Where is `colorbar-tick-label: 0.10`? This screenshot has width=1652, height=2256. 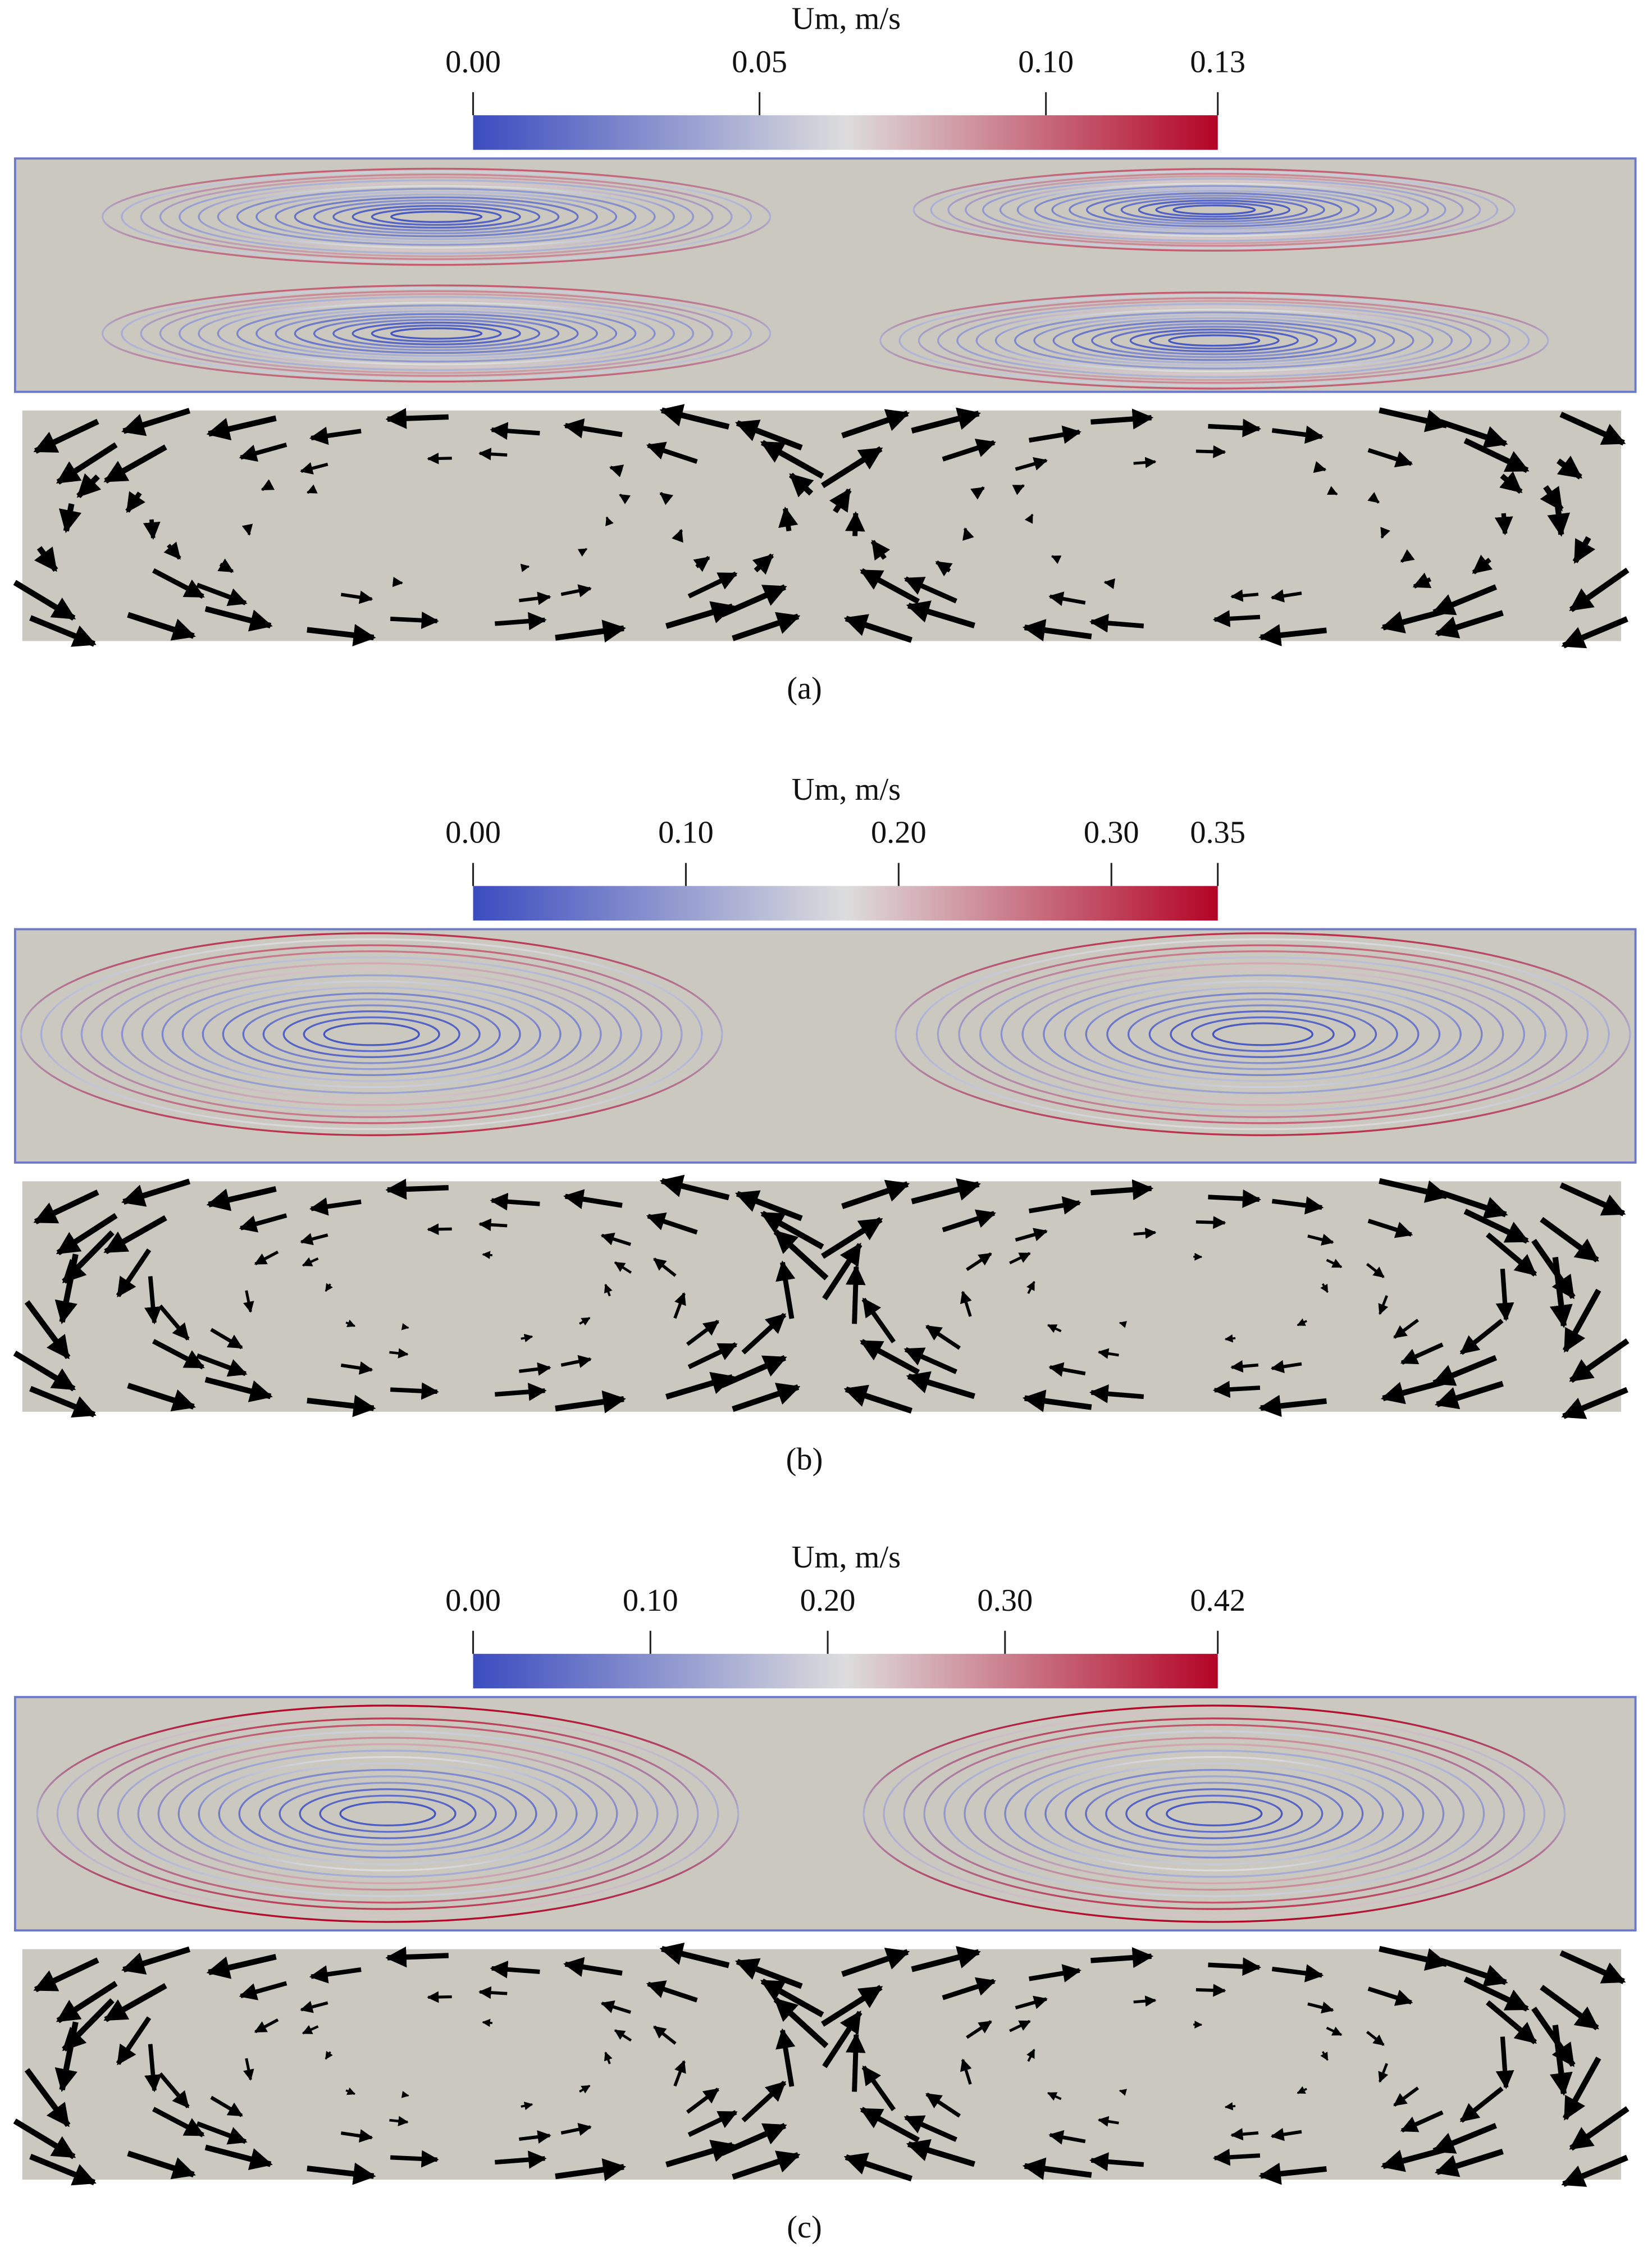 colorbar-tick-label: 0.10 is located at coordinates (686, 833).